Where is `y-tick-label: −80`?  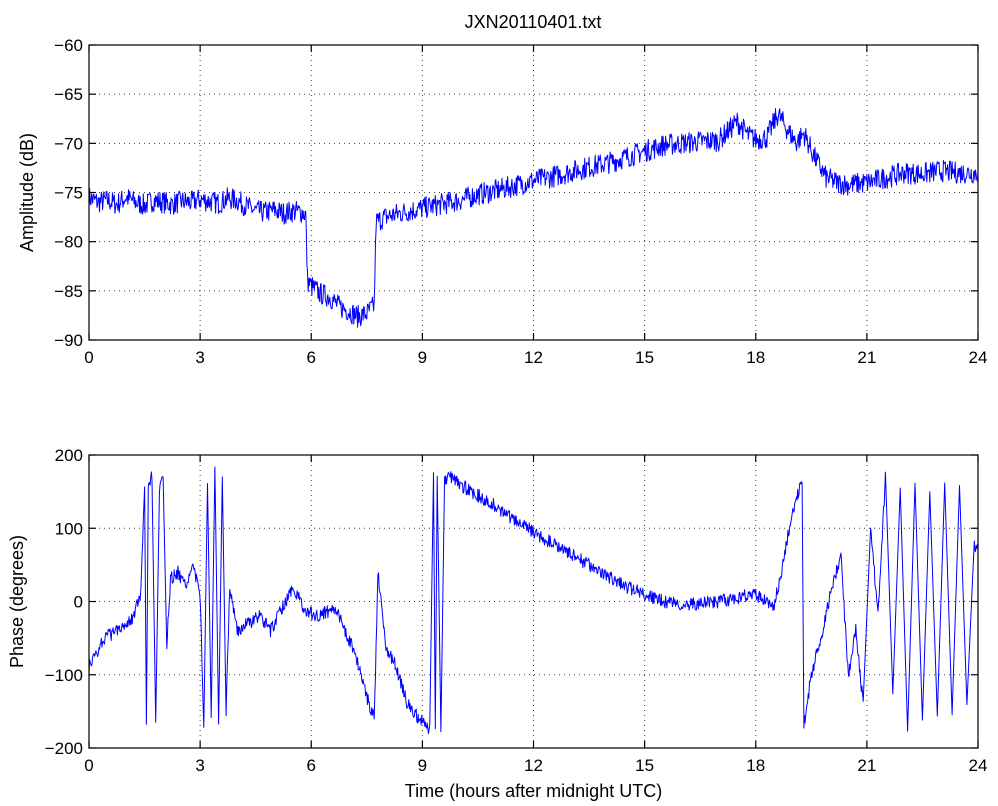
y-tick-label: −80 is located at coordinates (68, 242).